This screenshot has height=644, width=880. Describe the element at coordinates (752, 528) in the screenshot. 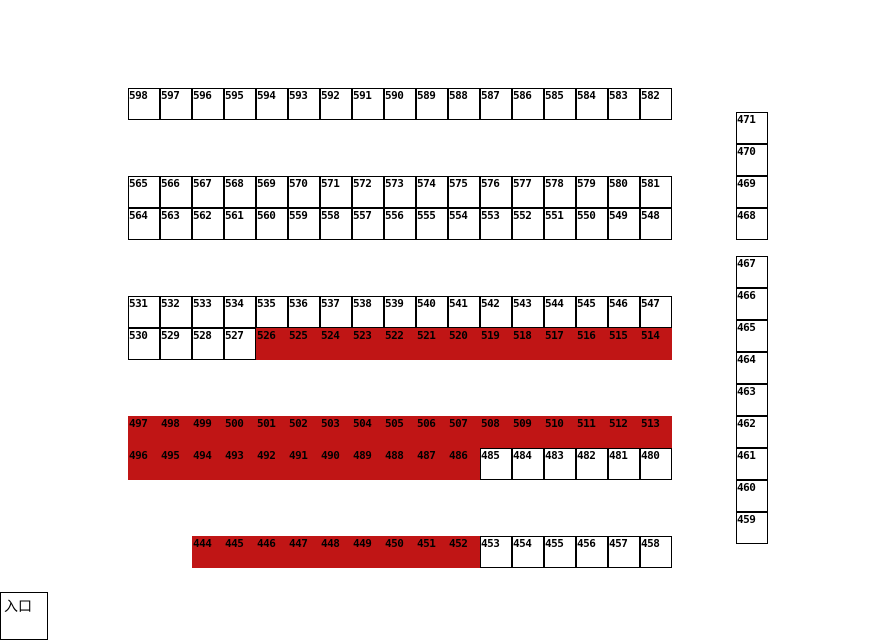

I see `booth-459: 459` at that location.